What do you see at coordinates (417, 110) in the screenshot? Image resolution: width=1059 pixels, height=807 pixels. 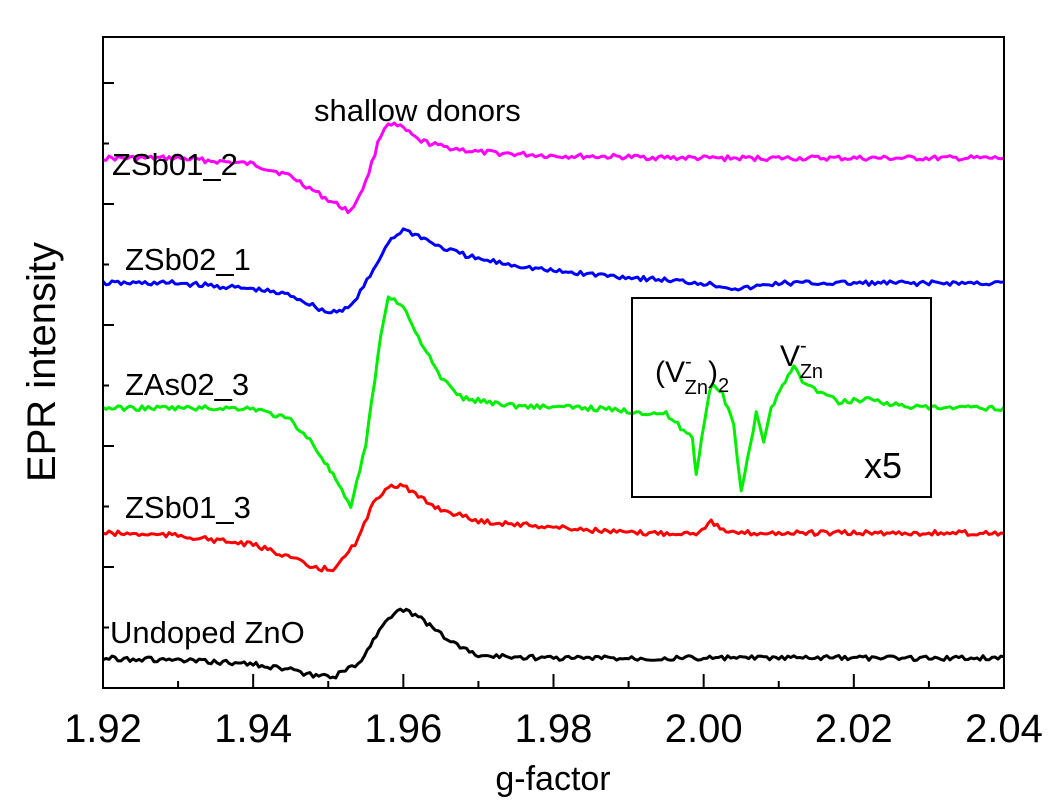 I see `annotation-shallow-donors: shallow donors` at bounding box center [417, 110].